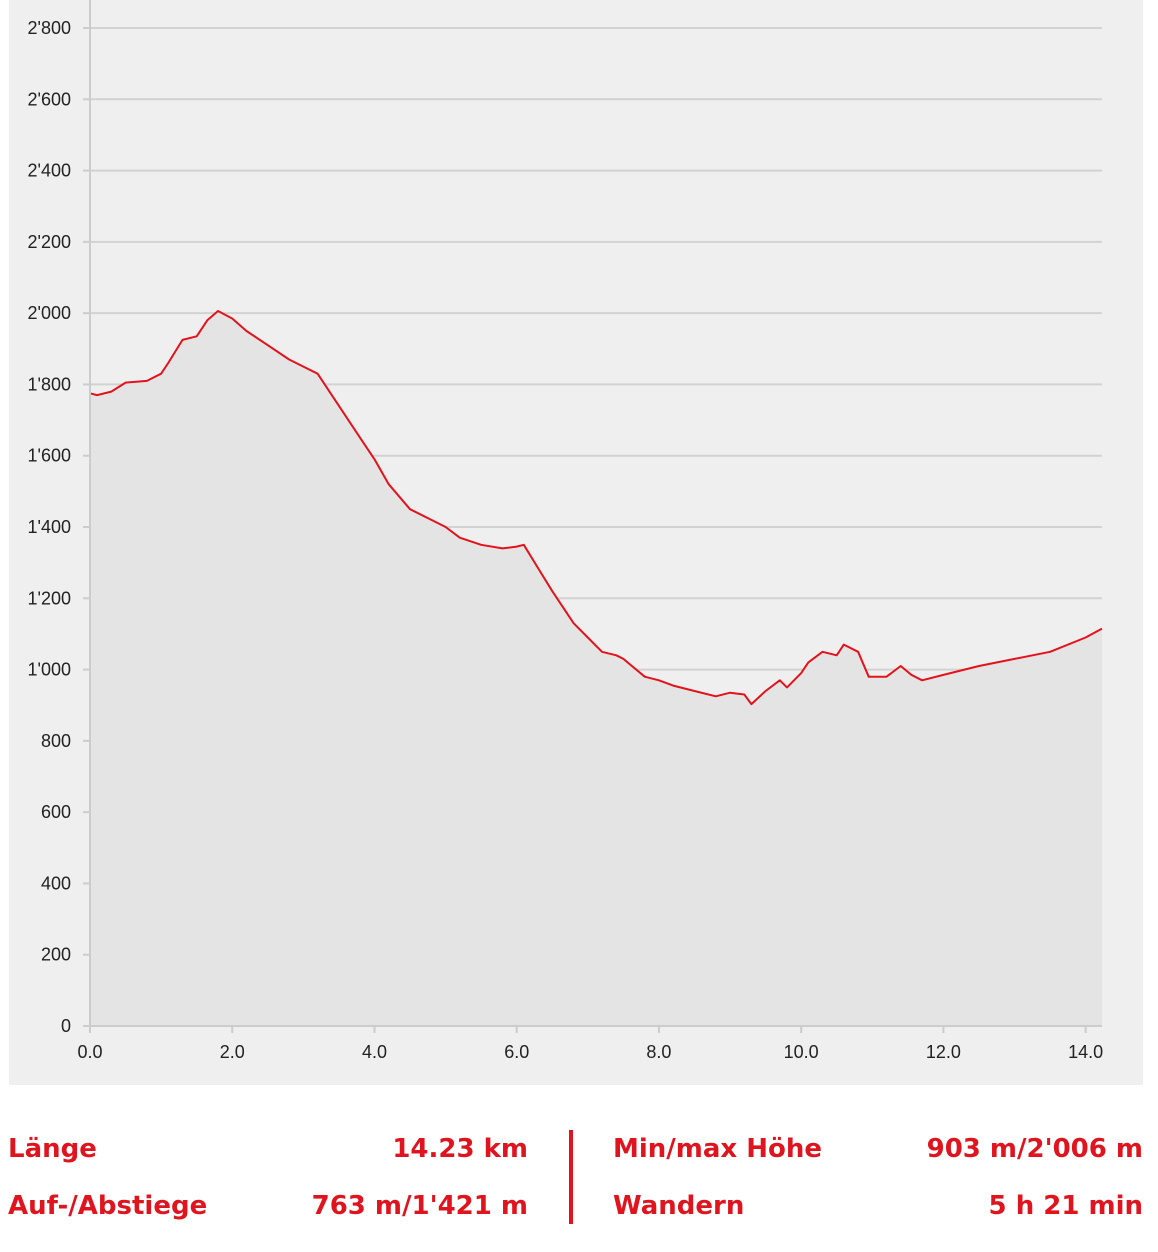 The image size is (1158, 1252). What do you see at coordinates (658, 1052) in the screenshot?
I see `x-tick-label: 8.0` at bounding box center [658, 1052].